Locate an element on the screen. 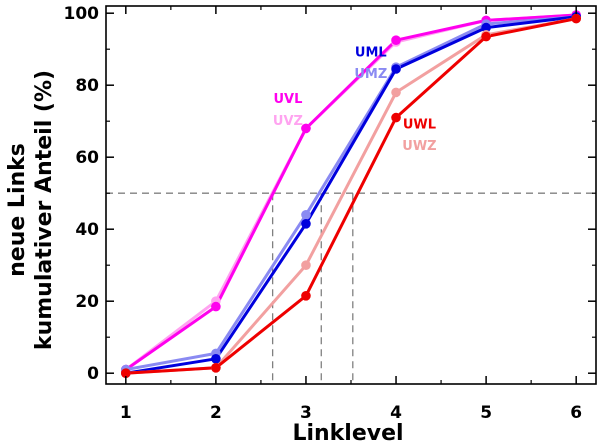 The width and height of the screenshot is (599, 447). y-axis-title: neue Links kumulativer Anteil (%) is located at coordinates (31, 210).